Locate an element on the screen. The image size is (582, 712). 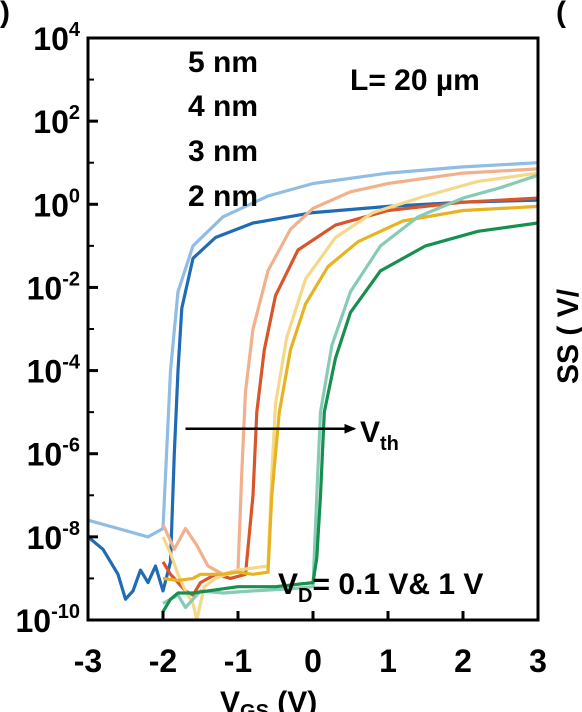
legend-entry-5nm: 5 nm is located at coordinates (223, 62).